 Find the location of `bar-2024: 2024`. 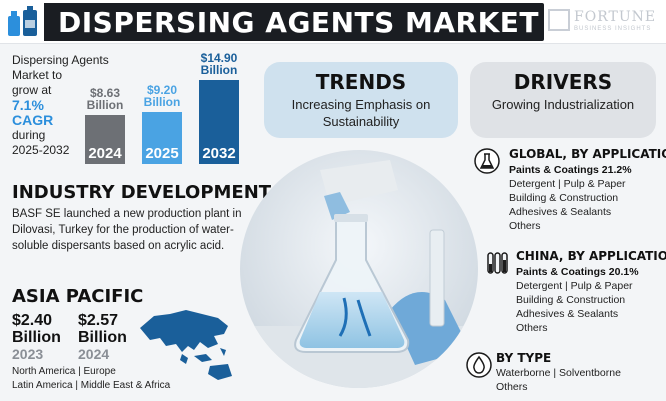

bar-2024: 2024 is located at coordinates (105, 139).